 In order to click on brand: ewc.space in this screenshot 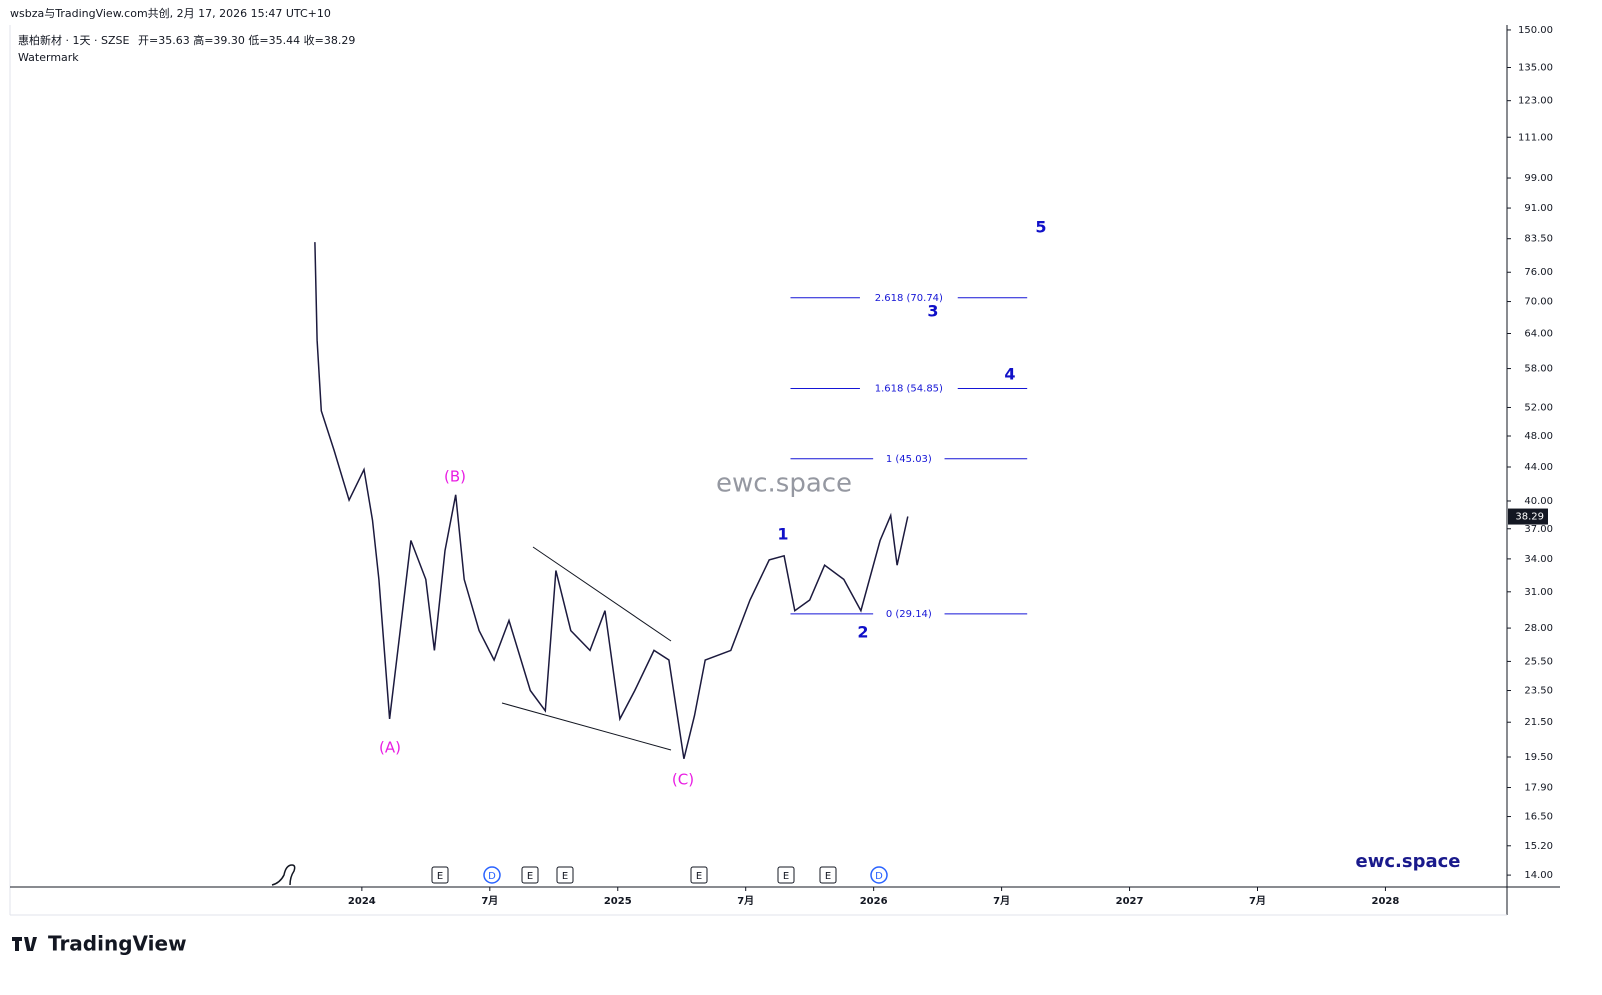, I will do `click(1408, 861)`.